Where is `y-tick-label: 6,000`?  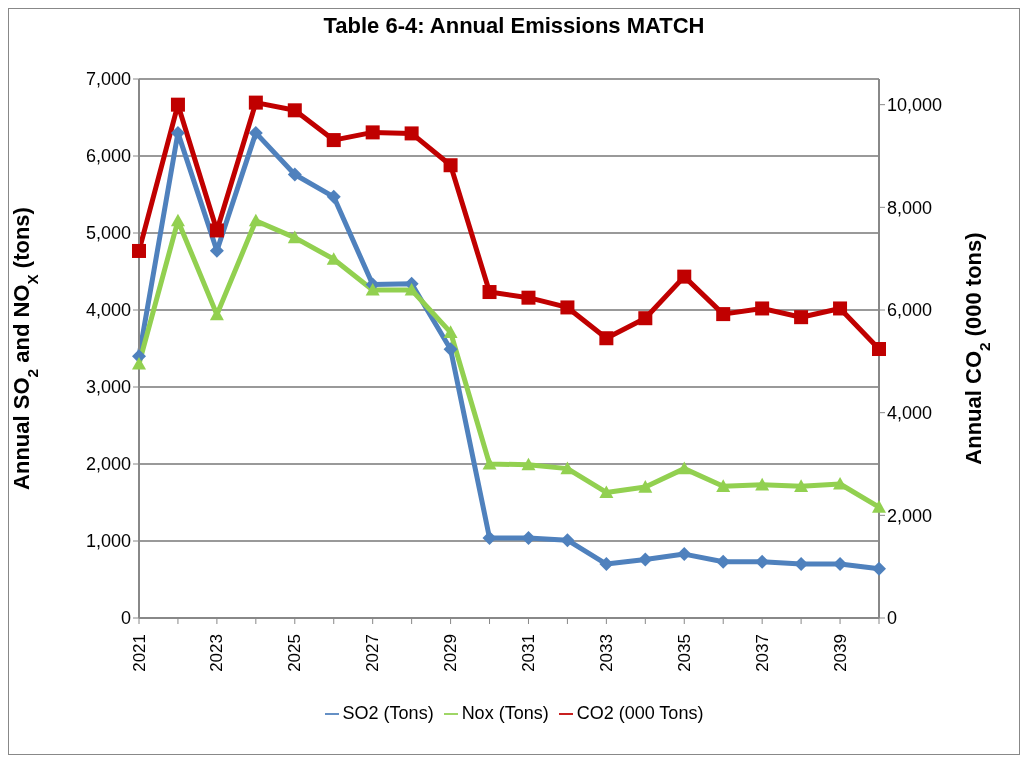 y-tick-label: 6,000 is located at coordinates (108, 156).